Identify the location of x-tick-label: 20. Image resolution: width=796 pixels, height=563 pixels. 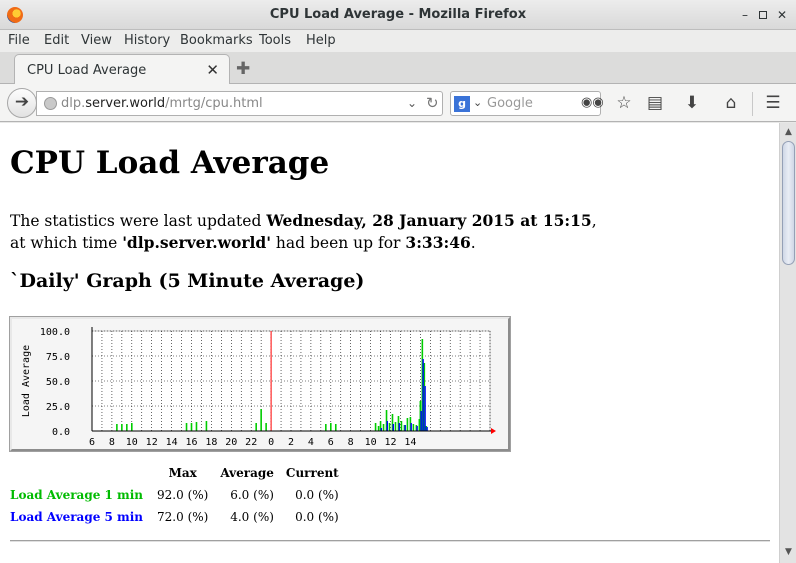
(231, 442).